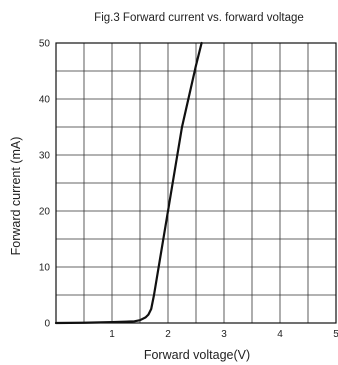 The image size is (338, 365). I want to click on y-axis-ticks: 0 10 20 30 40 50, so click(45, 184).